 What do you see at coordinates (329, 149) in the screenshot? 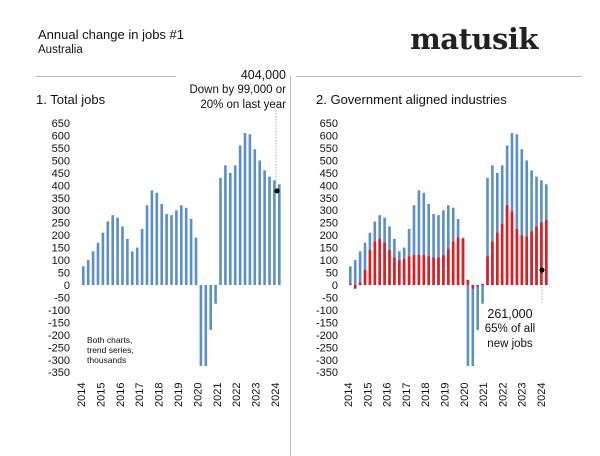
I see `chart-2-ytick-label: 550` at bounding box center [329, 149].